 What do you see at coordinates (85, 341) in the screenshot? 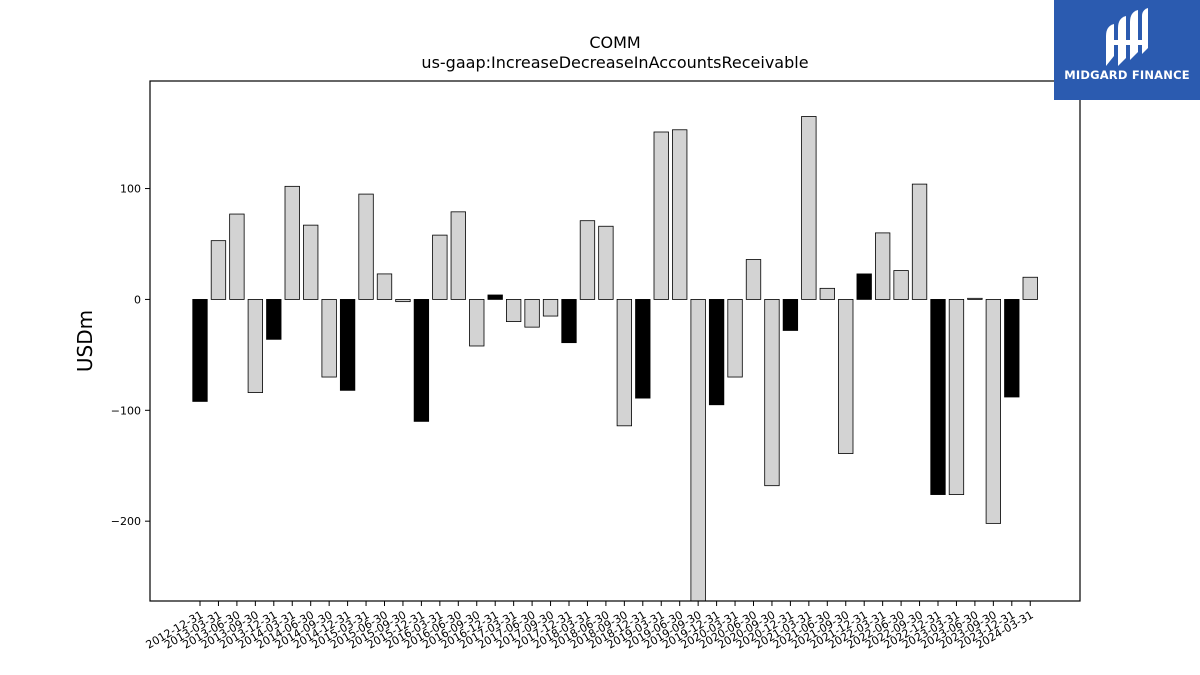
I see `y-axis-label: USDm` at bounding box center [85, 341].